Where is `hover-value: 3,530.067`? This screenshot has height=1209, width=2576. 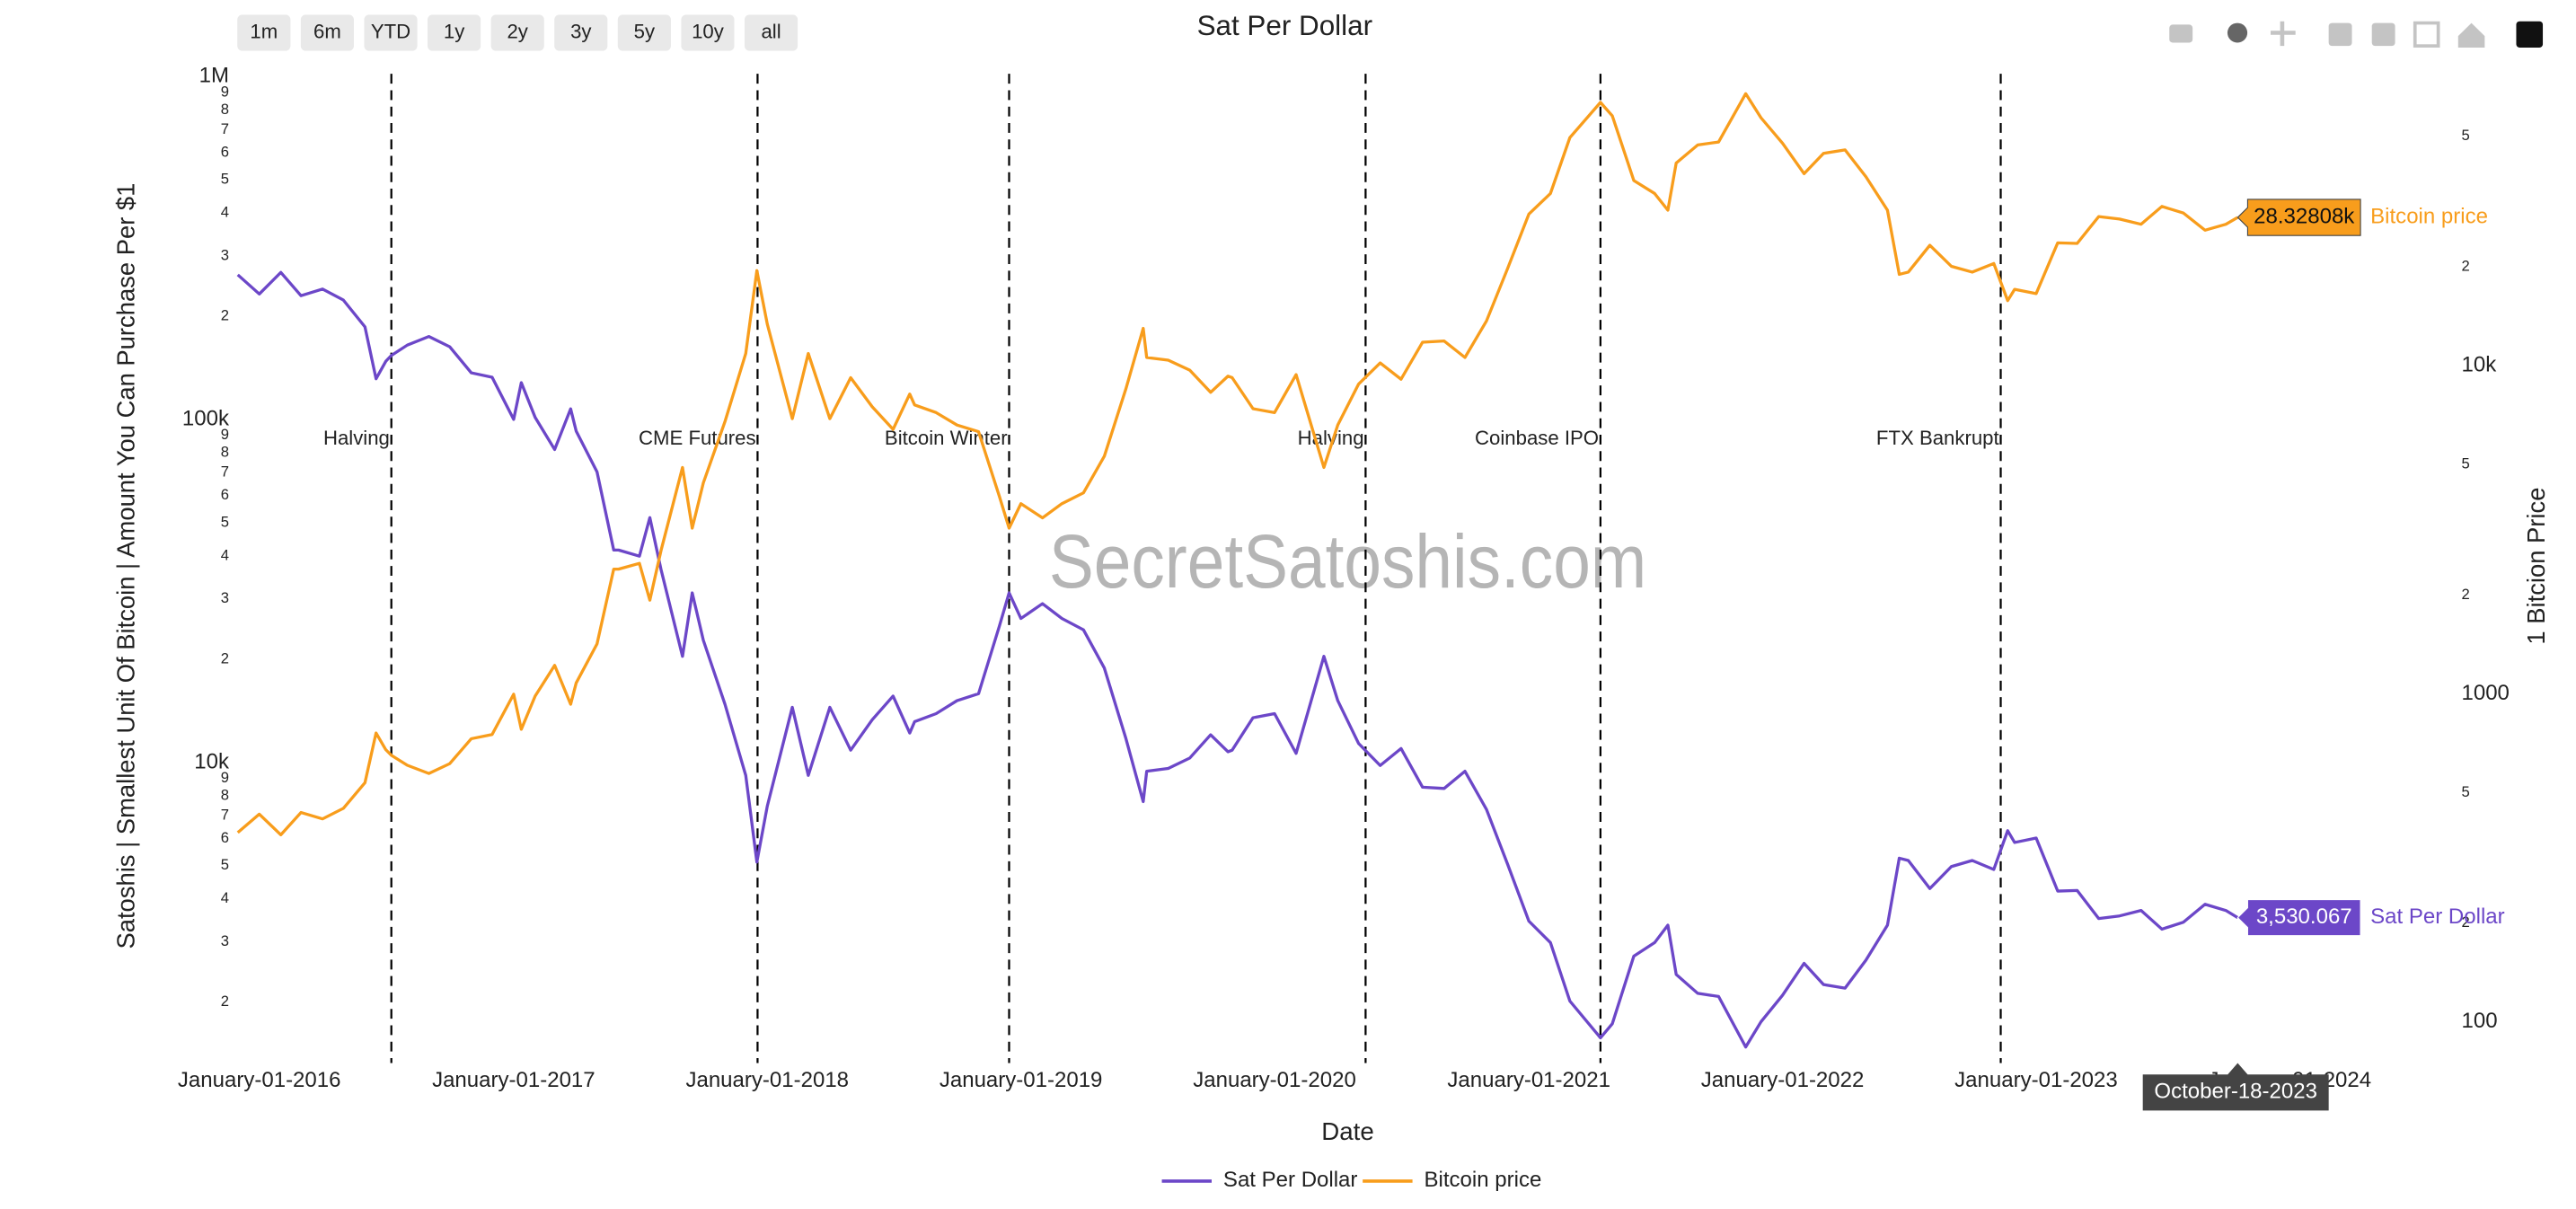
hover-value: 3,530.067 is located at coordinates (2304, 917).